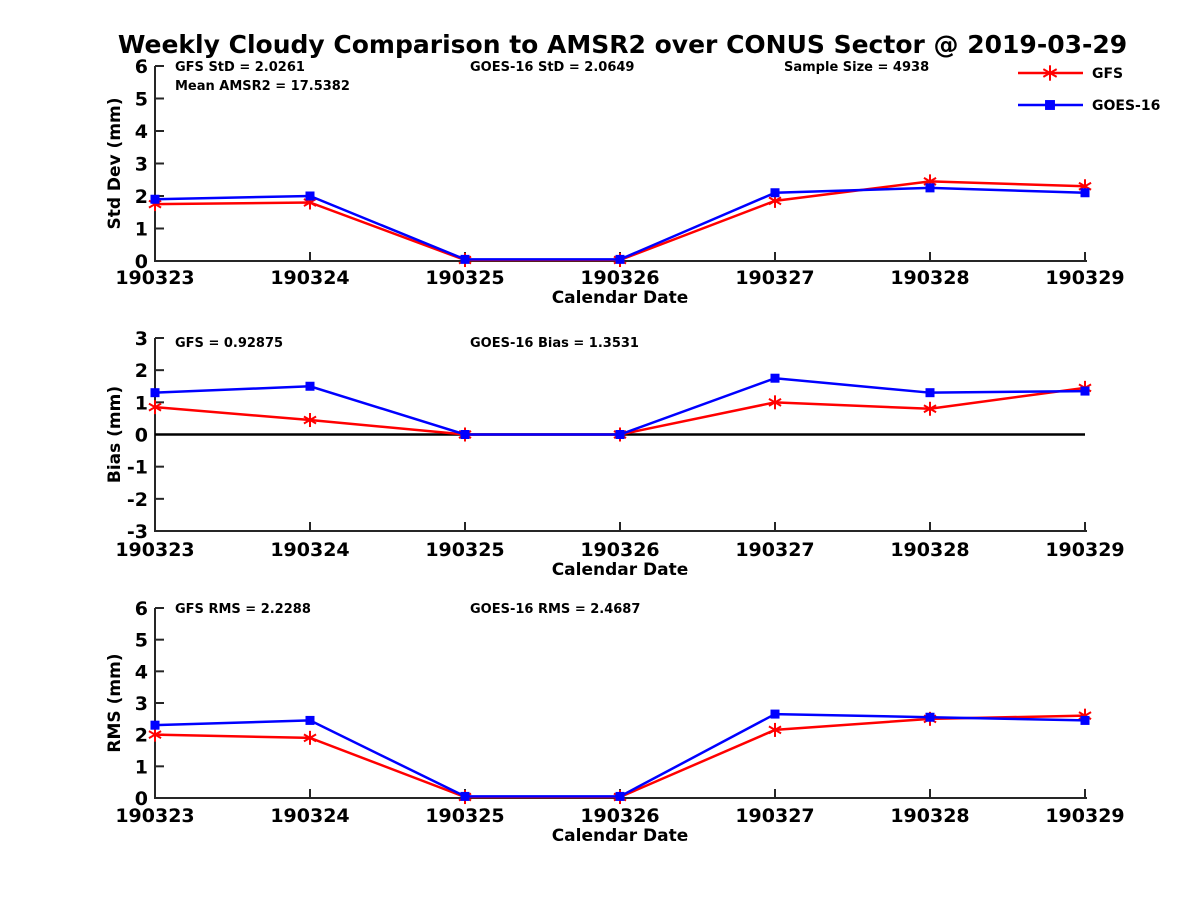 This screenshot has height=900, width=1200. I want to click on y-tick-label: -2, so click(137, 500).